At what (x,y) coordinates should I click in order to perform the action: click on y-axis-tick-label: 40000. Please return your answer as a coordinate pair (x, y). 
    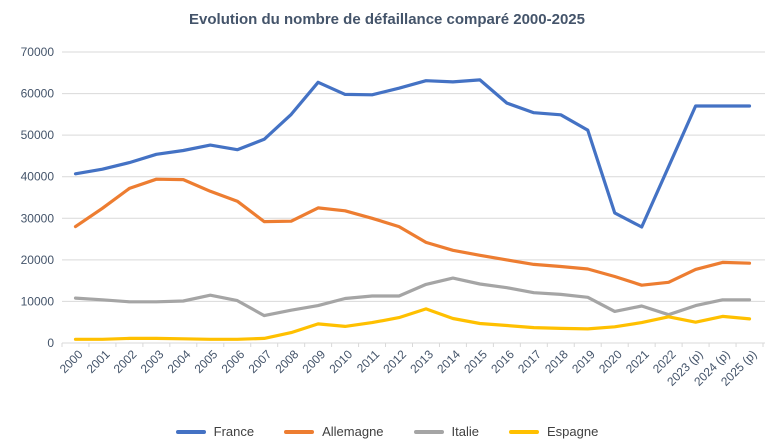
    Looking at the image, I should click on (38, 177).